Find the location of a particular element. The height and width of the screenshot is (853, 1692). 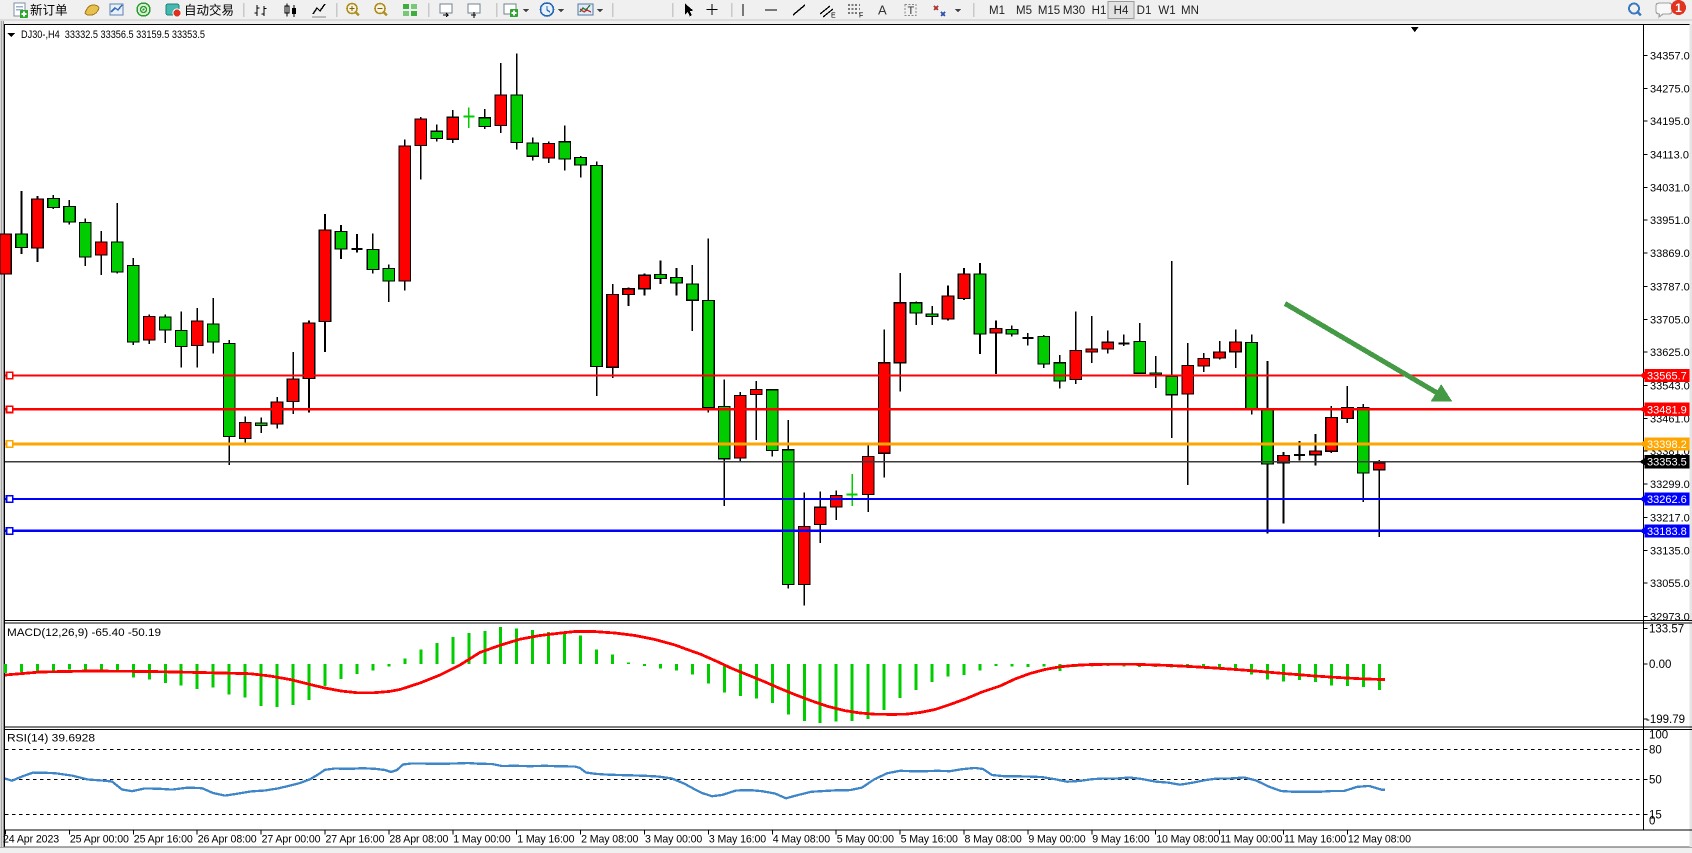

svg-text: 1 is located at coordinates (1678, 8).